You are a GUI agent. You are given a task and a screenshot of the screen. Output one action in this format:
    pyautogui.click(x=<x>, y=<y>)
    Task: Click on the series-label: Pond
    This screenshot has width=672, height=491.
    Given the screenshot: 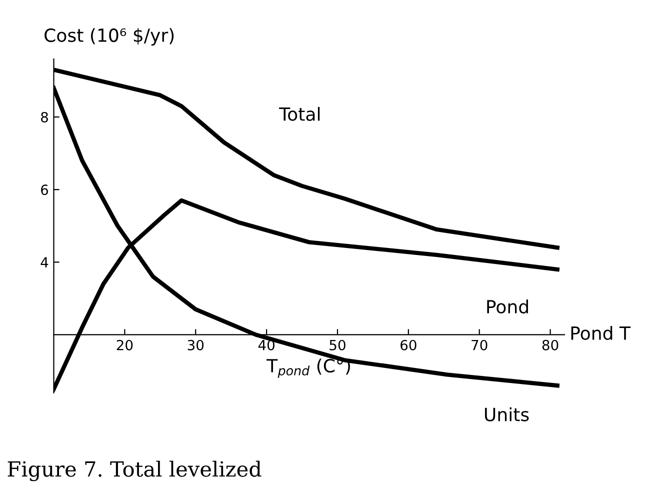 What is the action you would take?
    pyautogui.click(x=507, y=307)
    